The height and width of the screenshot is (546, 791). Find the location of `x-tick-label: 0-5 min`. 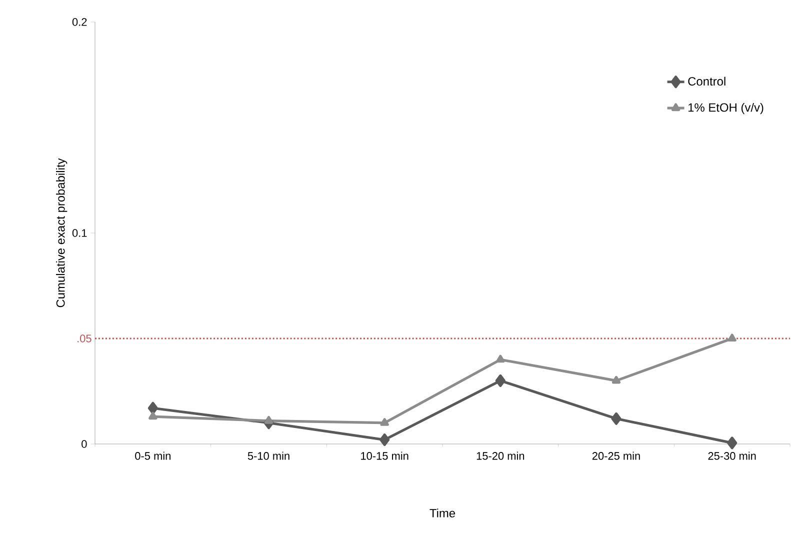

x-tick-label: 0-5 min is located at coordinates (152, 456).